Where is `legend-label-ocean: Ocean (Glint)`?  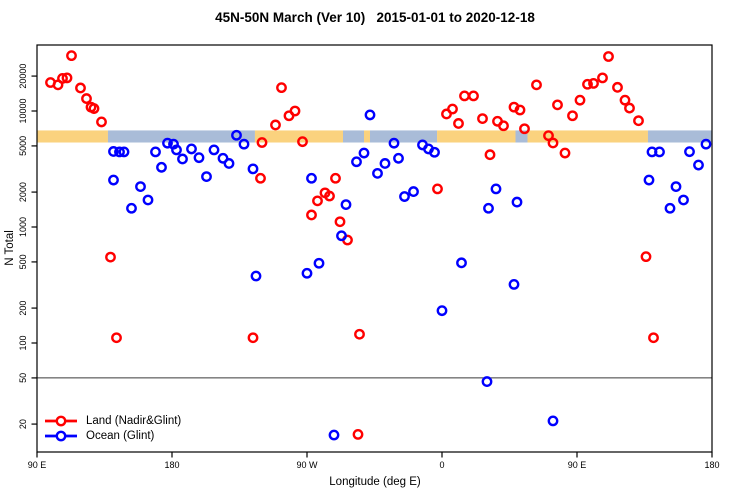 legend-label-ocean: Ocean (Glint) is located at coordinates (120, 435).